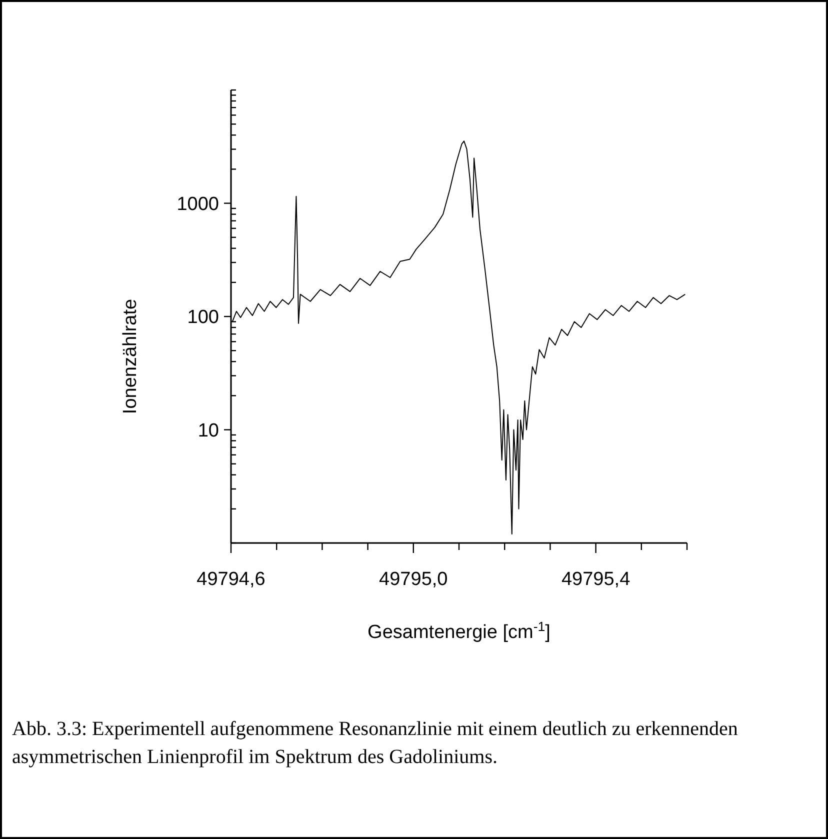  What do you see at coordinates (203, 317) in the screenshot?
I see `y-tick-label: 100` at bounding box center [203, 317].